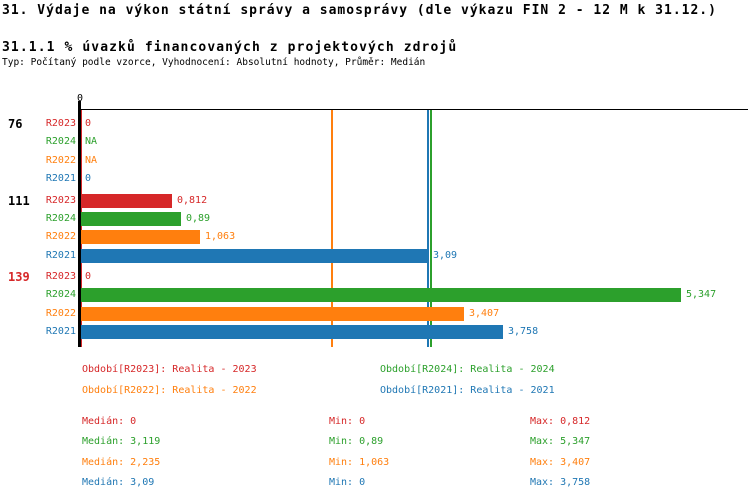 The height and width of the screenshot is (498, 750). I want to click on stat-min-R2021: Min: 0, so click(347, 482).